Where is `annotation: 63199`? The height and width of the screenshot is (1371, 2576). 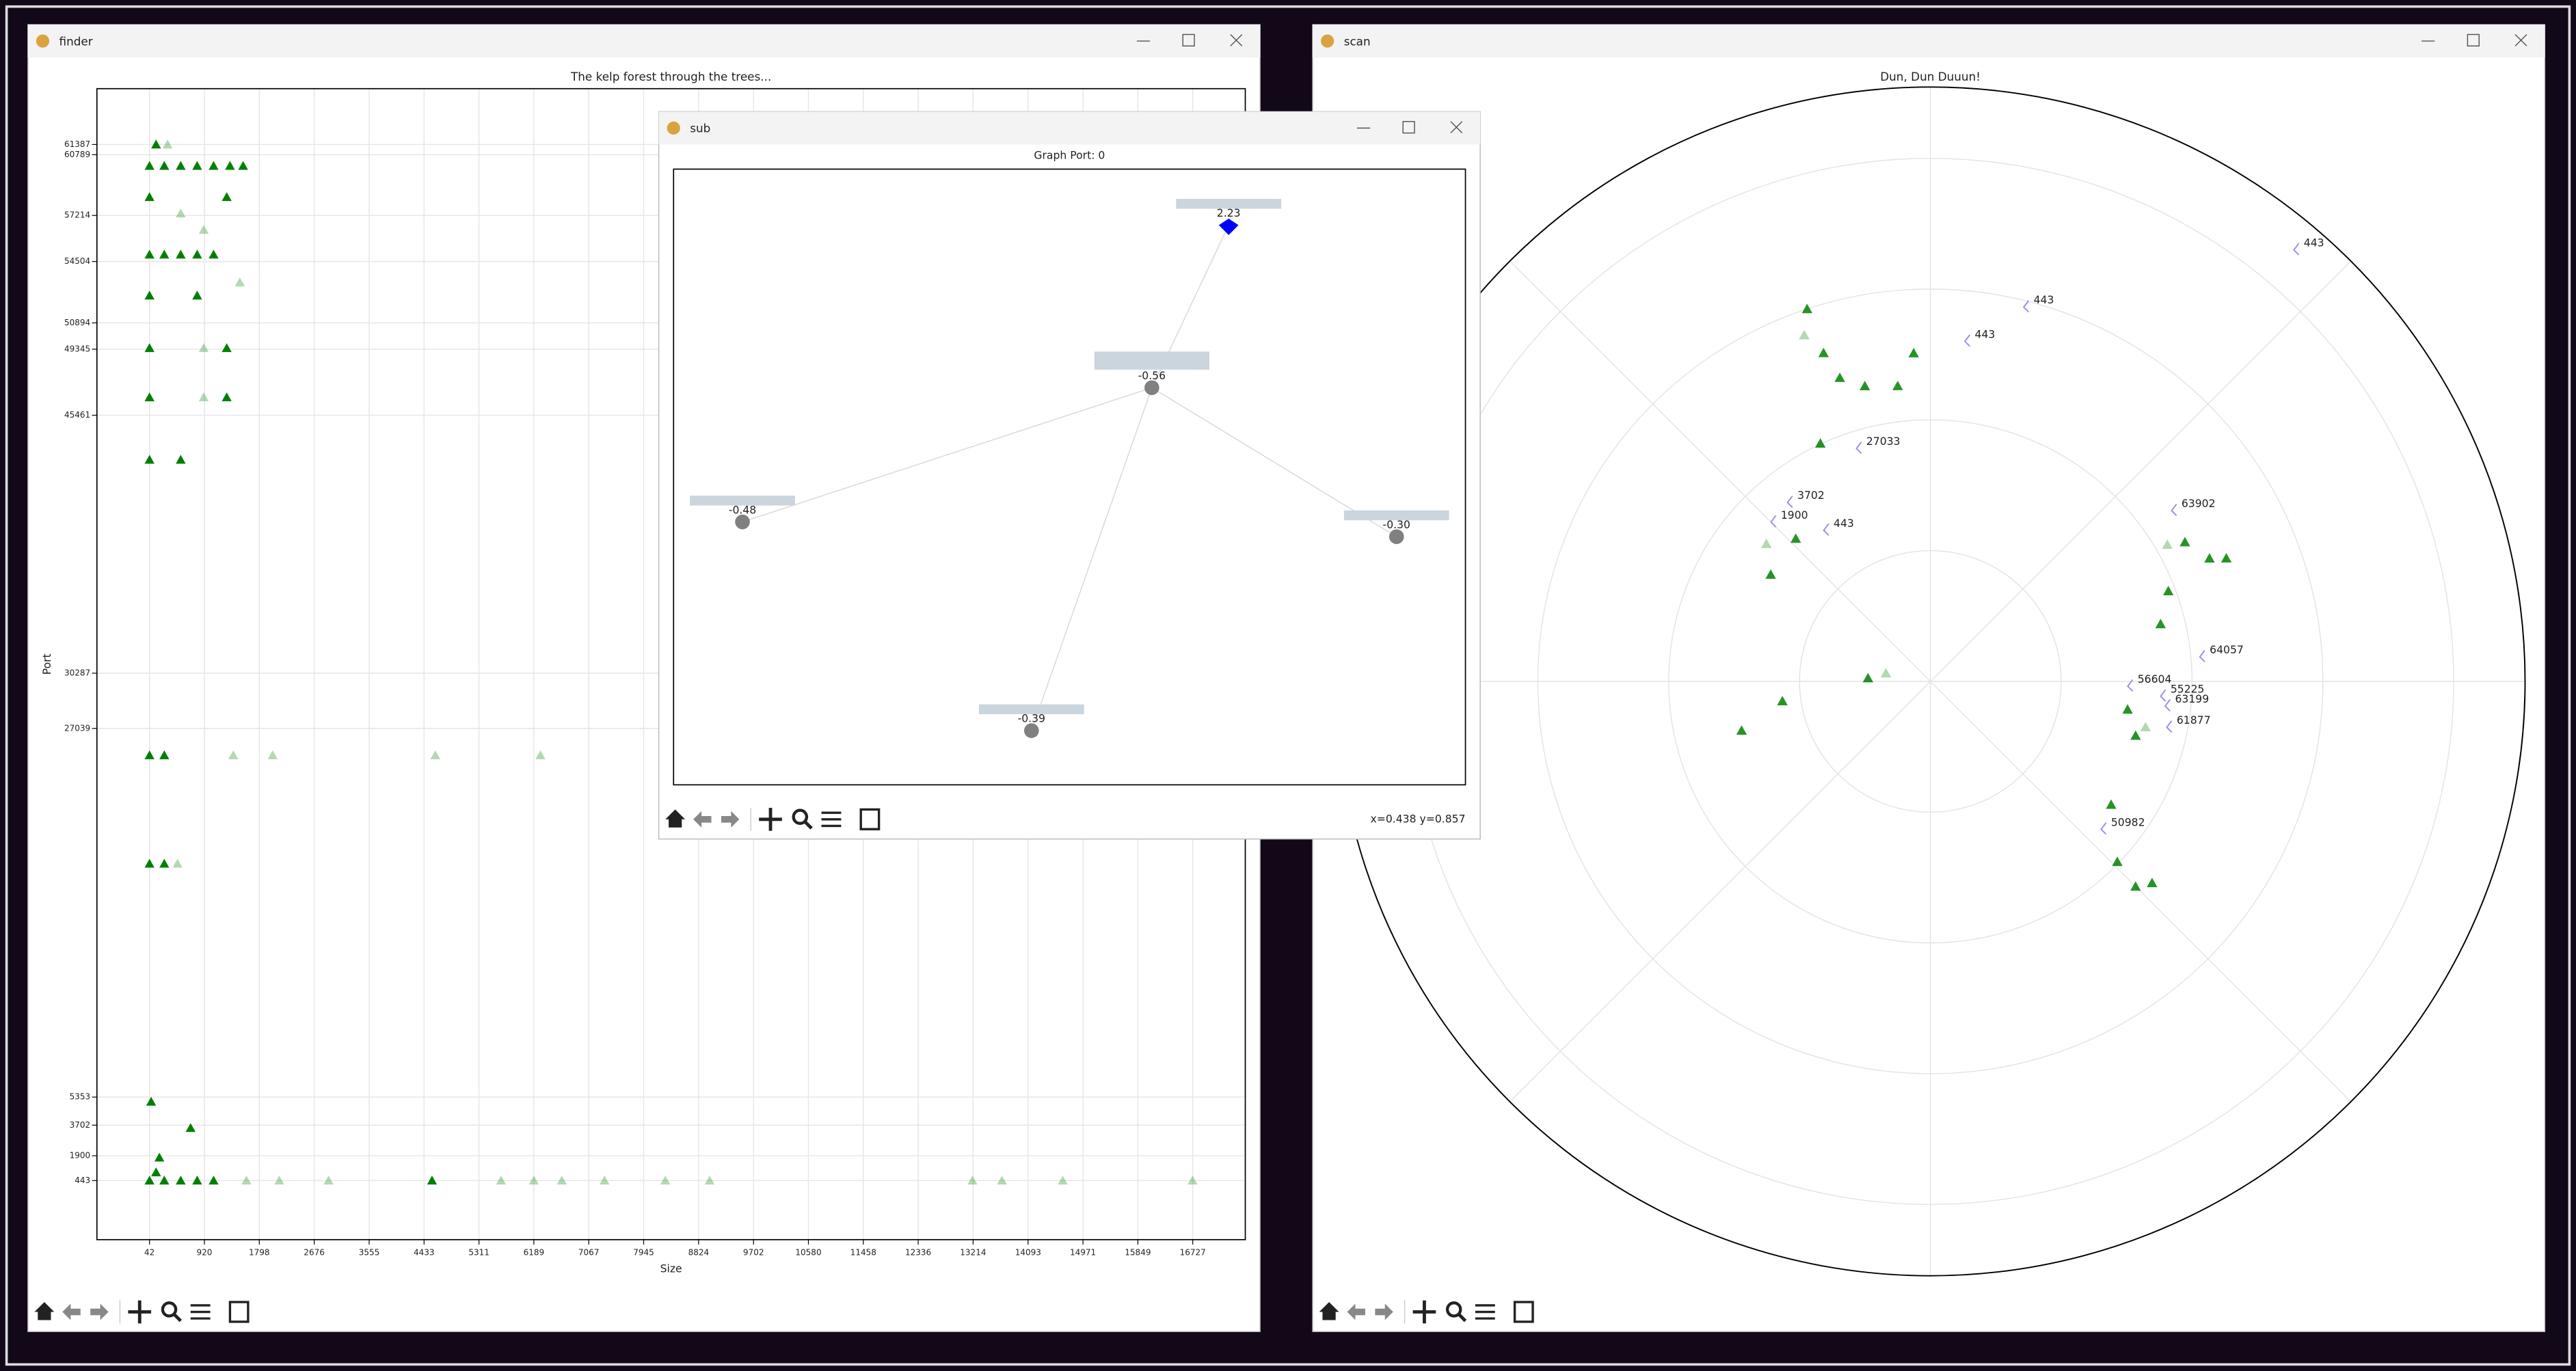
annotation: 63199 is located at coordinates (2192, 699).